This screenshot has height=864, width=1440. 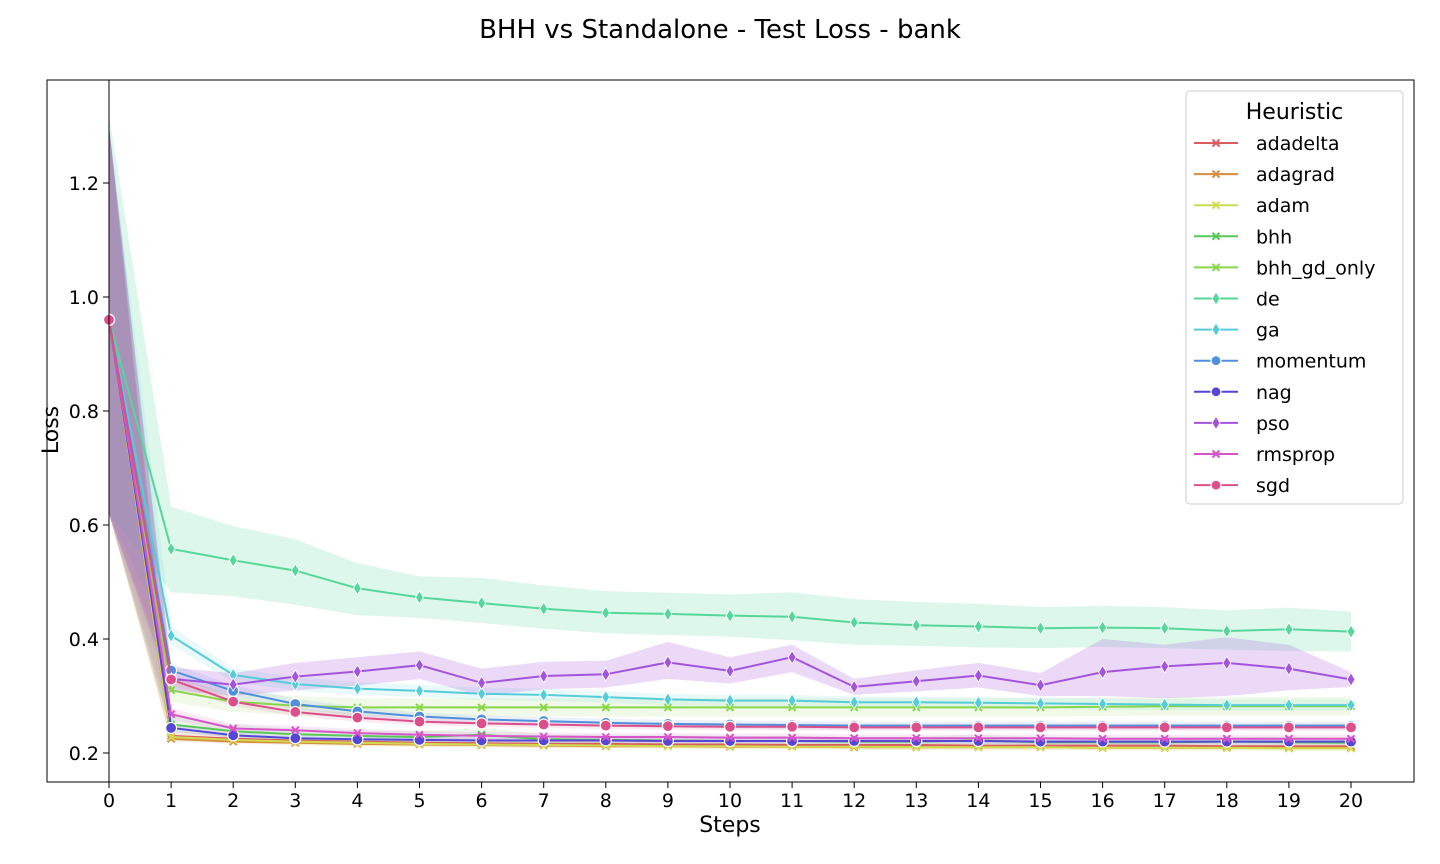 What do you see at coordinates (1283, 206) in the screenshot?
I see `legend-label: adam` at bounding box center [1283, 206].